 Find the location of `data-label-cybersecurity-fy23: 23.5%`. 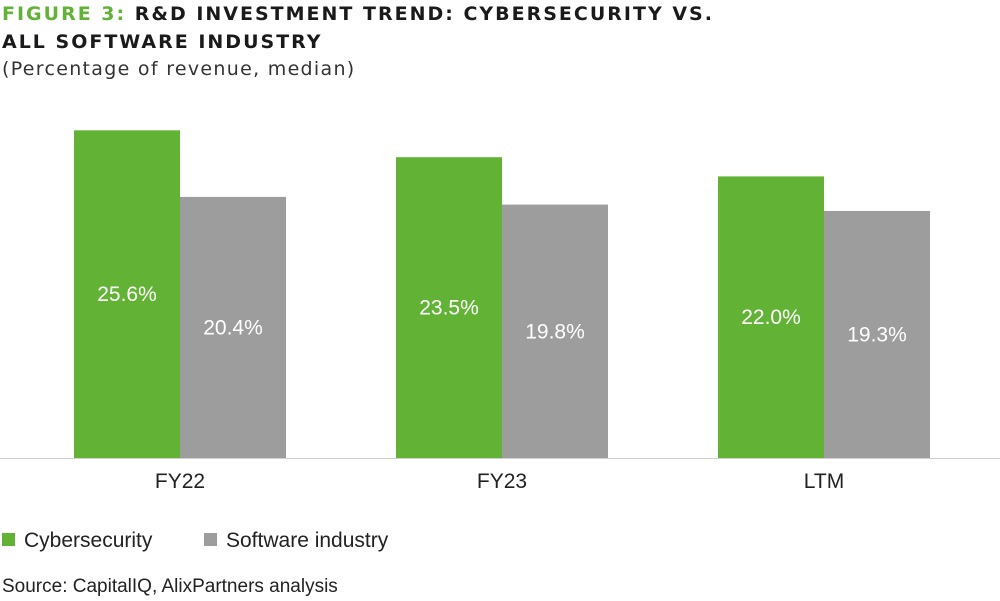

data-label-cybersecurity-fy23: 23.5% is located at coordinates (449, 308).